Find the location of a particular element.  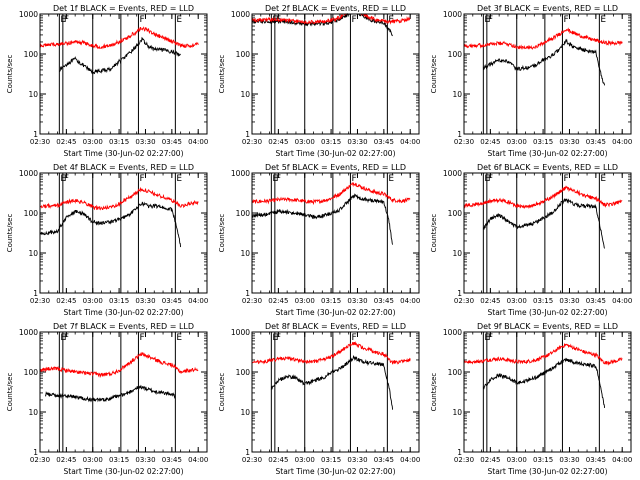

panel-title: Det 7f BLACK = Events, RED = LLD is located at coordinates (123, 326).